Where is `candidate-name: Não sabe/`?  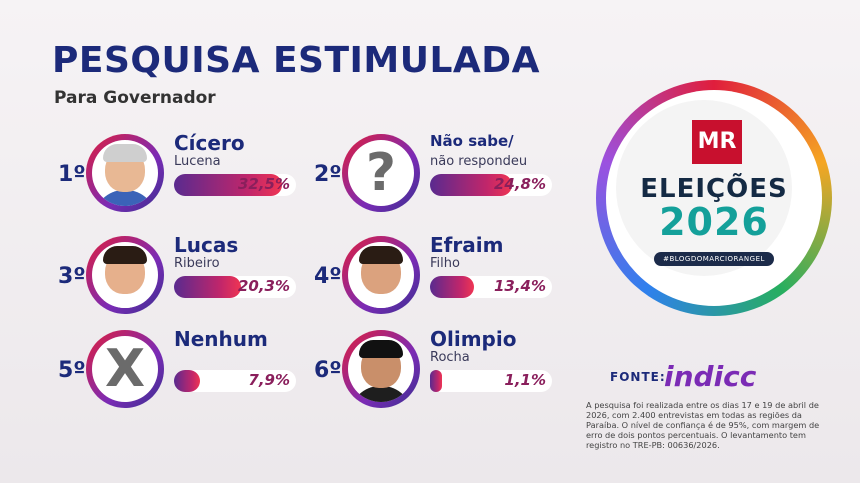
candidate-name: Não sabe/ is located at coordinates (472, 141).